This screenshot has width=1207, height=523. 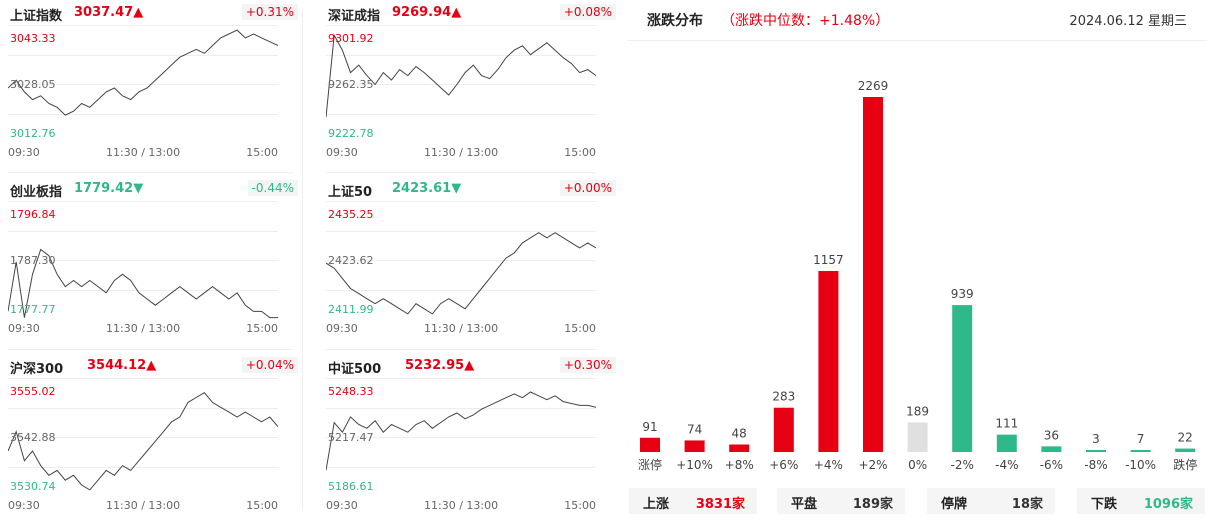 What do you see at coordinates (37, 369) in the screenshot?
I see `index-name: 沪深300` at bounding box center [37, 369].